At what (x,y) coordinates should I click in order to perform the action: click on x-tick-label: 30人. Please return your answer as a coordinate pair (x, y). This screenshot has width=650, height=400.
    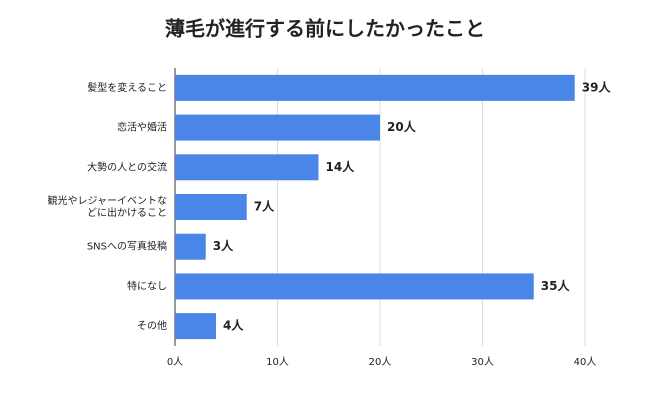
    Looking at the image, I should click on (482, 362).